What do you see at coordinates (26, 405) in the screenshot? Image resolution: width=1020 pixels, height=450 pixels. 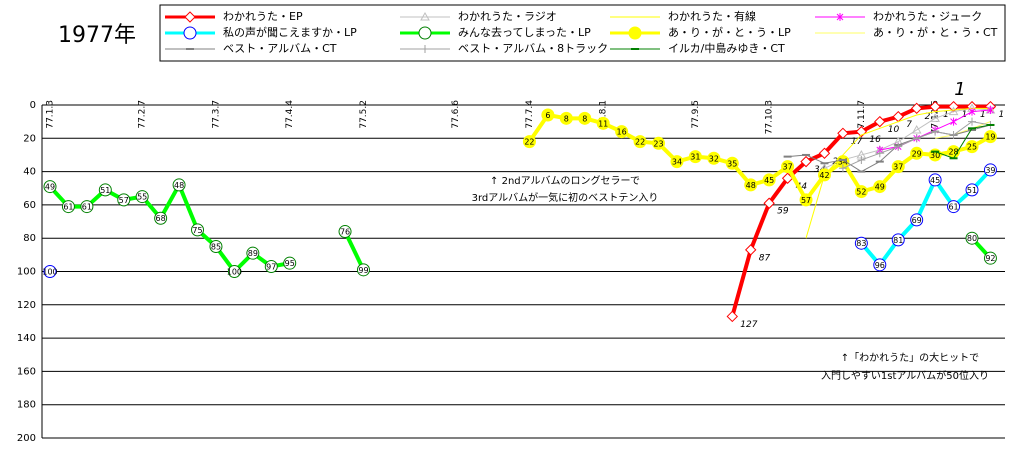 I see `y-tick-label: 180` at bounding box center [26, 405].